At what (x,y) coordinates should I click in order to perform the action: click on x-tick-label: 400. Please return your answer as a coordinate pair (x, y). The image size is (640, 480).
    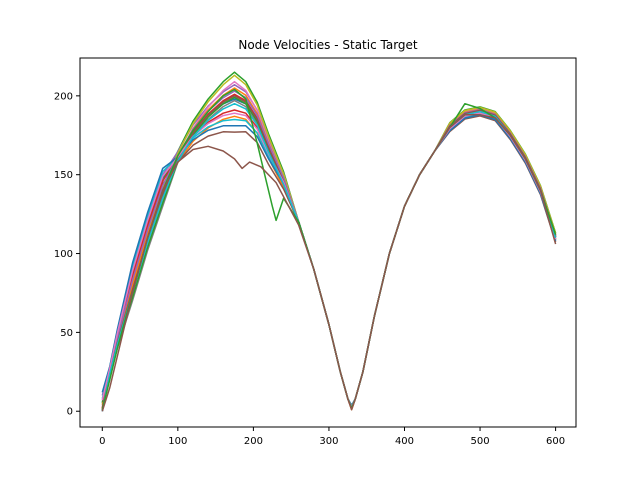
    Looking at the image, I should click on (404, 441).